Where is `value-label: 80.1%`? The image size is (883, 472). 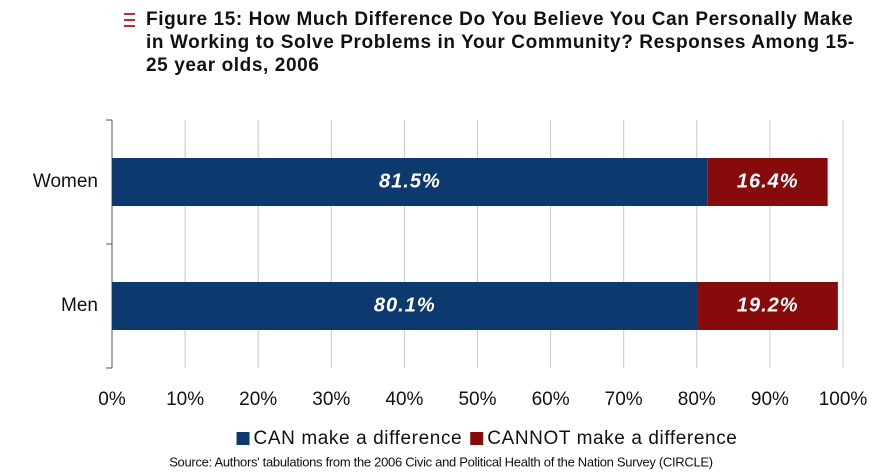 value-label: 80.1% is located at coordinates (405, 305).